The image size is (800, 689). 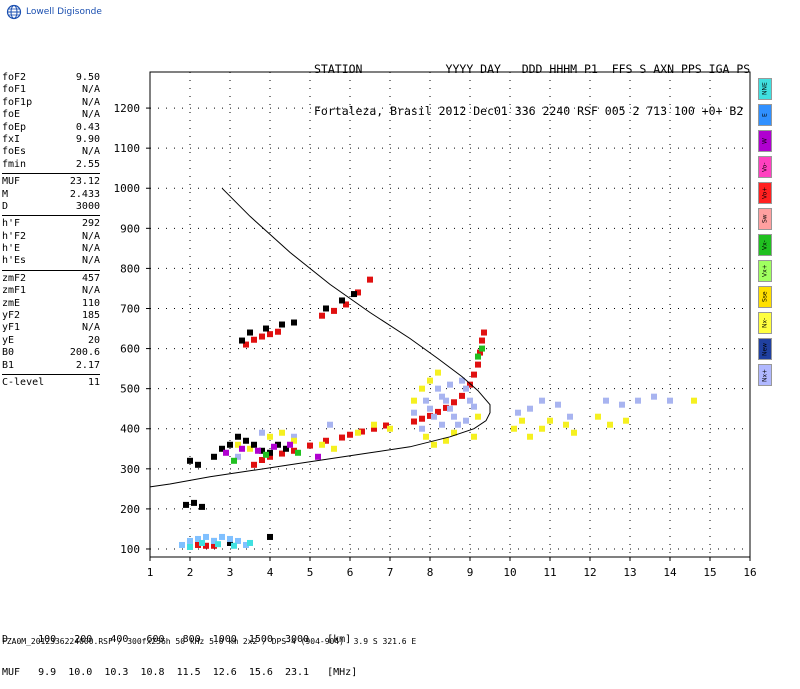 What do you see at coordinates (765, 167) in the screenshot?
I see `legend-swatch: Vo-` at bounding box center [765, 167].